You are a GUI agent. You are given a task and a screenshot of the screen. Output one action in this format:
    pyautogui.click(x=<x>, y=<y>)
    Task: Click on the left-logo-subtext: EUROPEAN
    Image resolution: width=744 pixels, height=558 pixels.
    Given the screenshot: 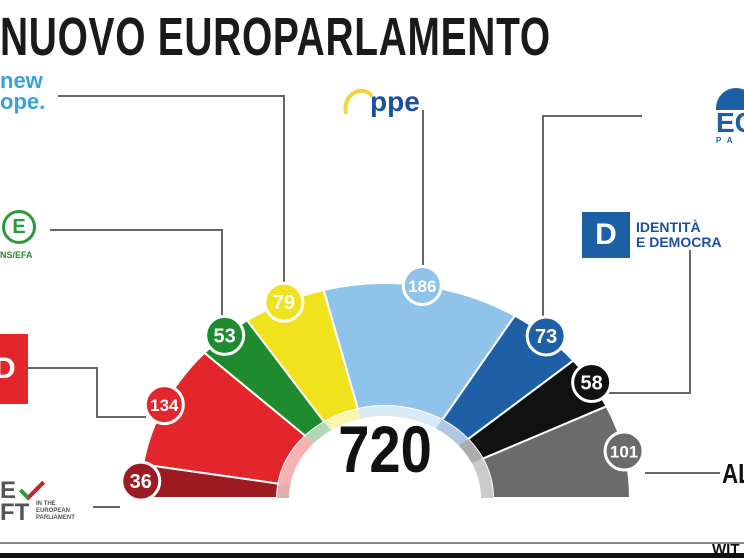 What is the action you would take?
    pyautogui.click(x=53, y=511)
    